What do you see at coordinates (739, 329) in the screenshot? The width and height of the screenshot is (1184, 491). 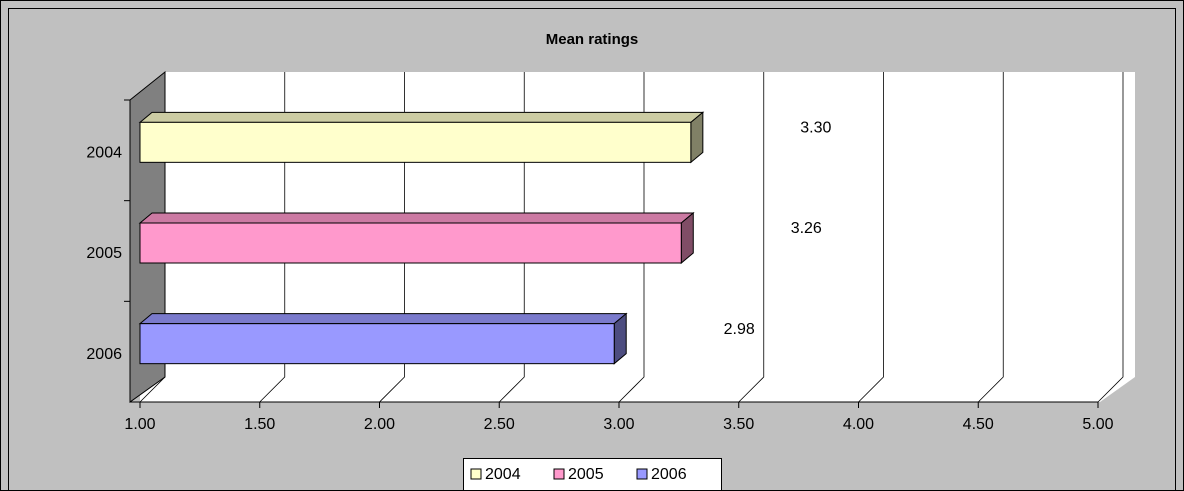 I see `data-label: 2.98` at bounding box center [739, 329].